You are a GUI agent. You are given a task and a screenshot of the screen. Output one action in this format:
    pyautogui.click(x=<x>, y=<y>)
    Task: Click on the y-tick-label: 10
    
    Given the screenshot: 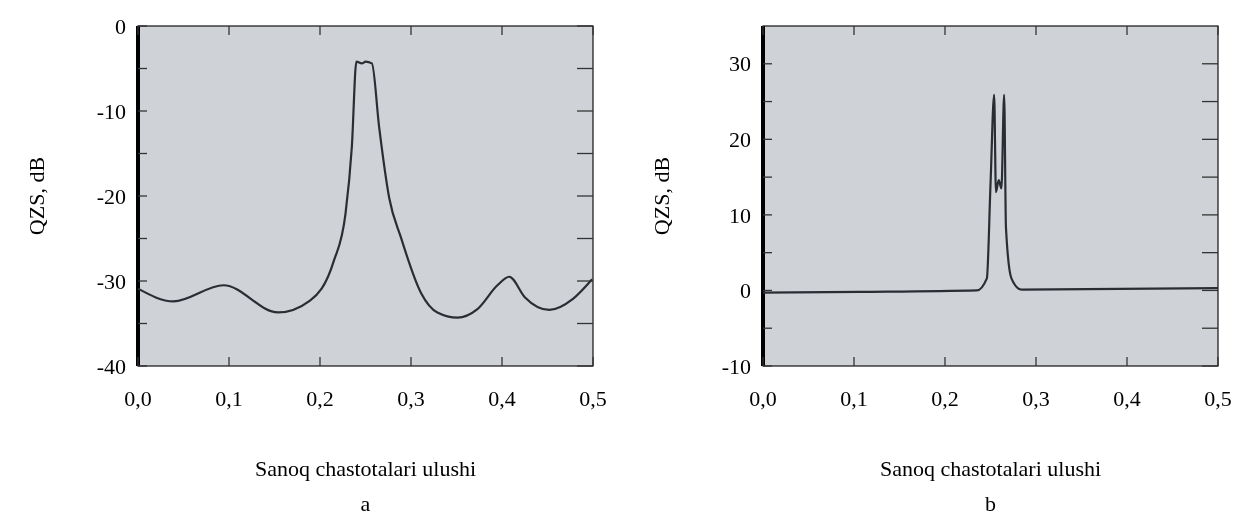 What is the action you would take?
    pyautogui.click(x=740, y=215)
    